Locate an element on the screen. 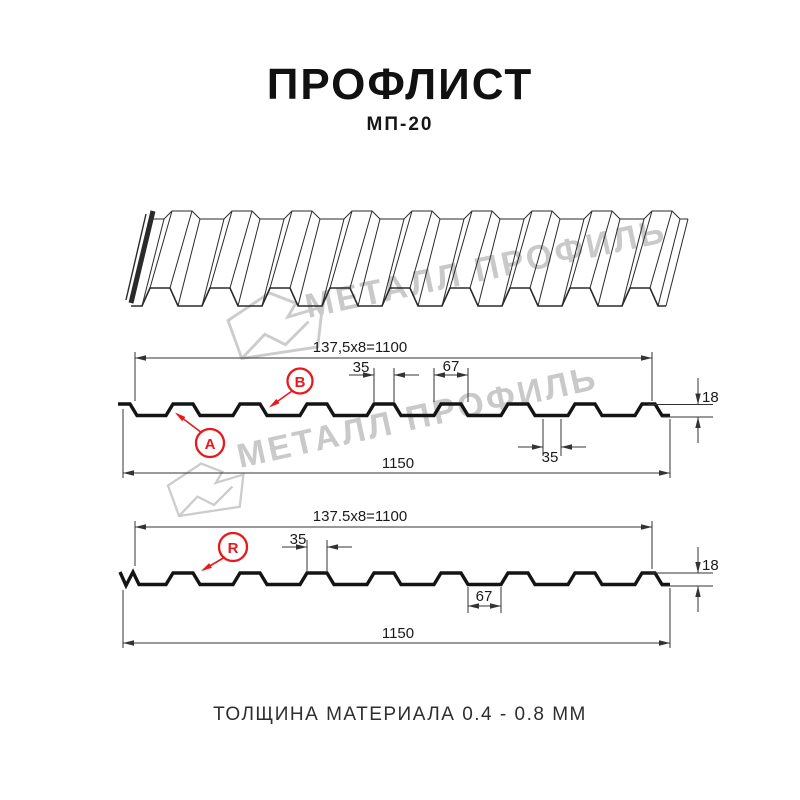  callout-circle-b is located at coordinates (300, 381).